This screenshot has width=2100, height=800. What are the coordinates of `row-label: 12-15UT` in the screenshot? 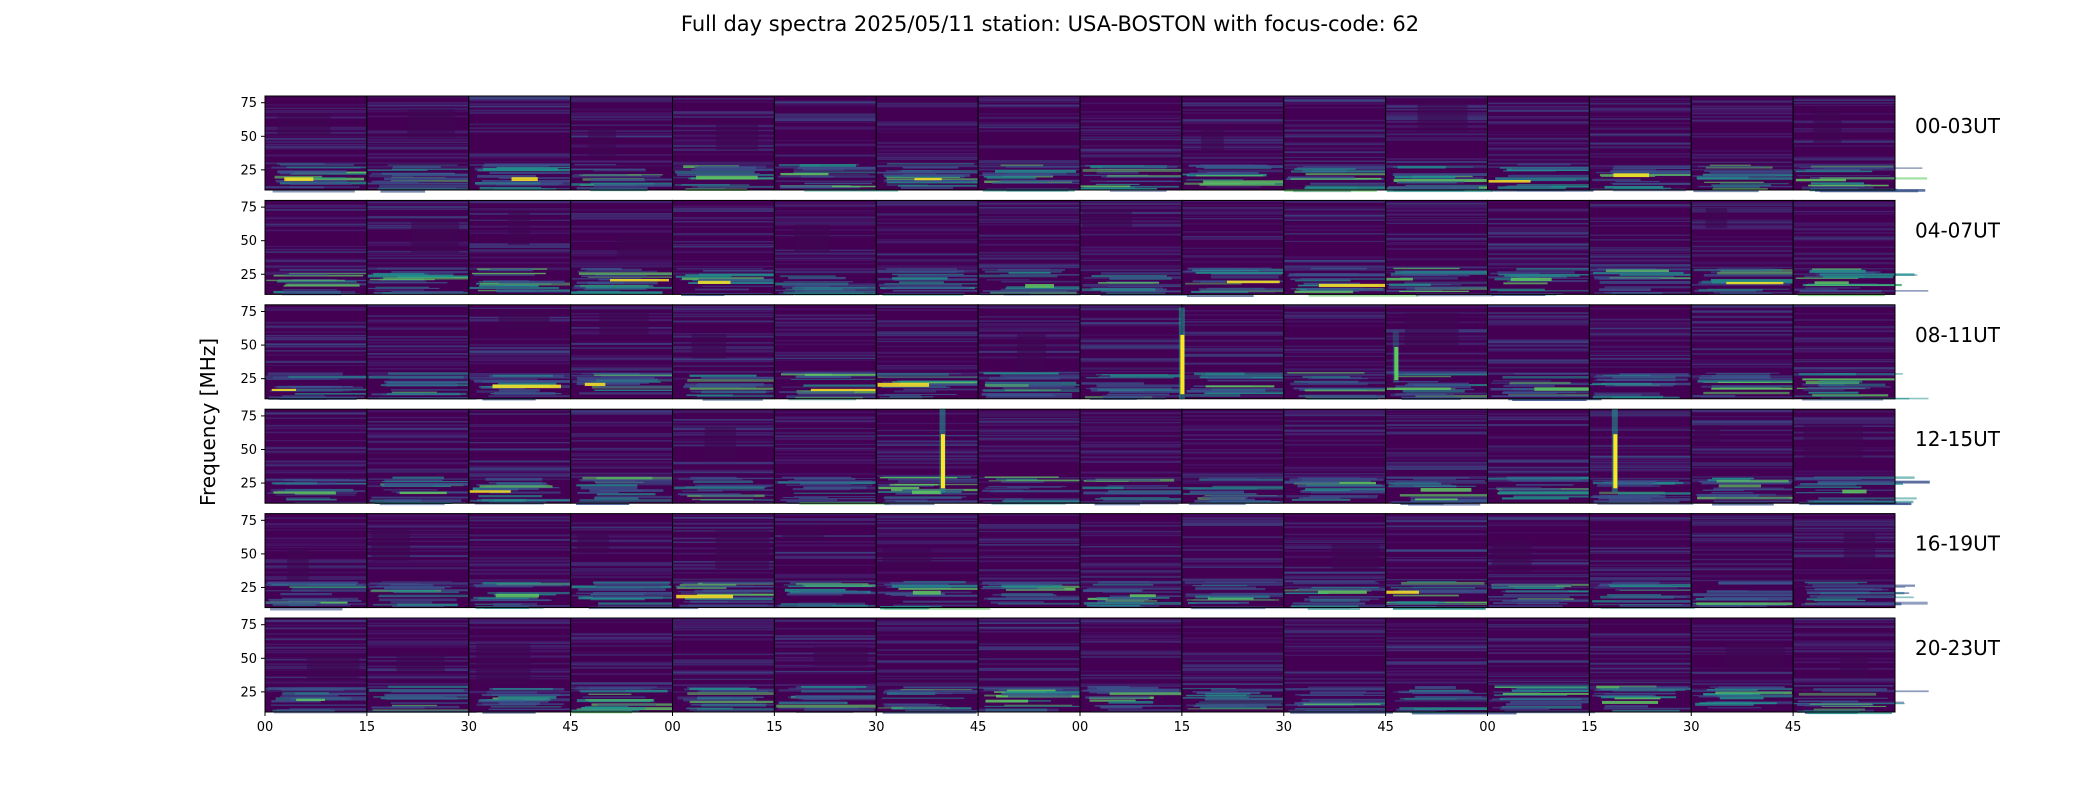 It's located at (1958, 439).